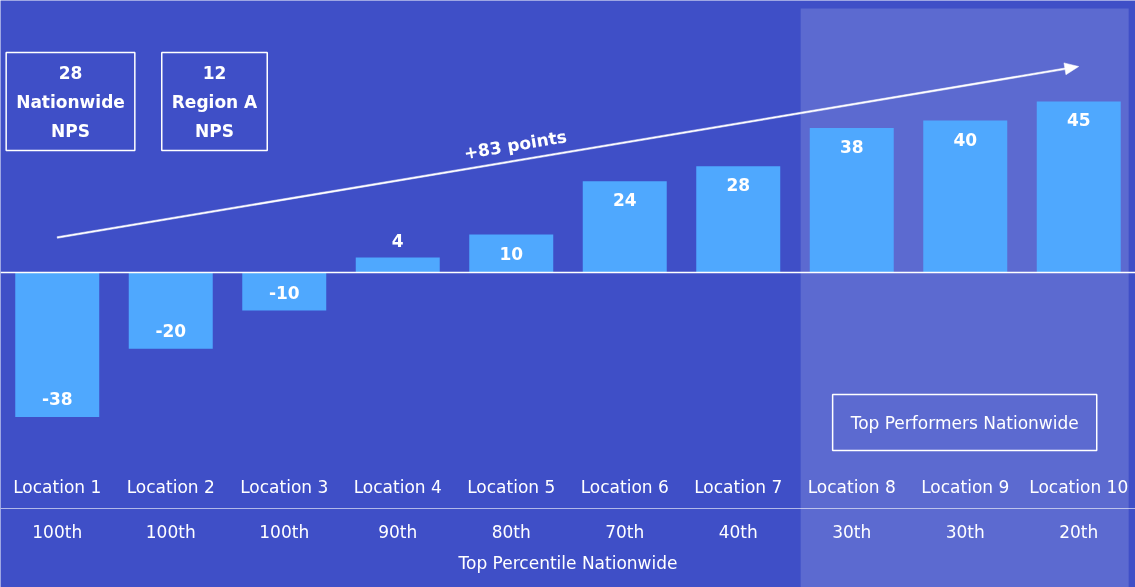 The image size is (1135, 587). I want to click on data-label: 24, so click(624, 200).